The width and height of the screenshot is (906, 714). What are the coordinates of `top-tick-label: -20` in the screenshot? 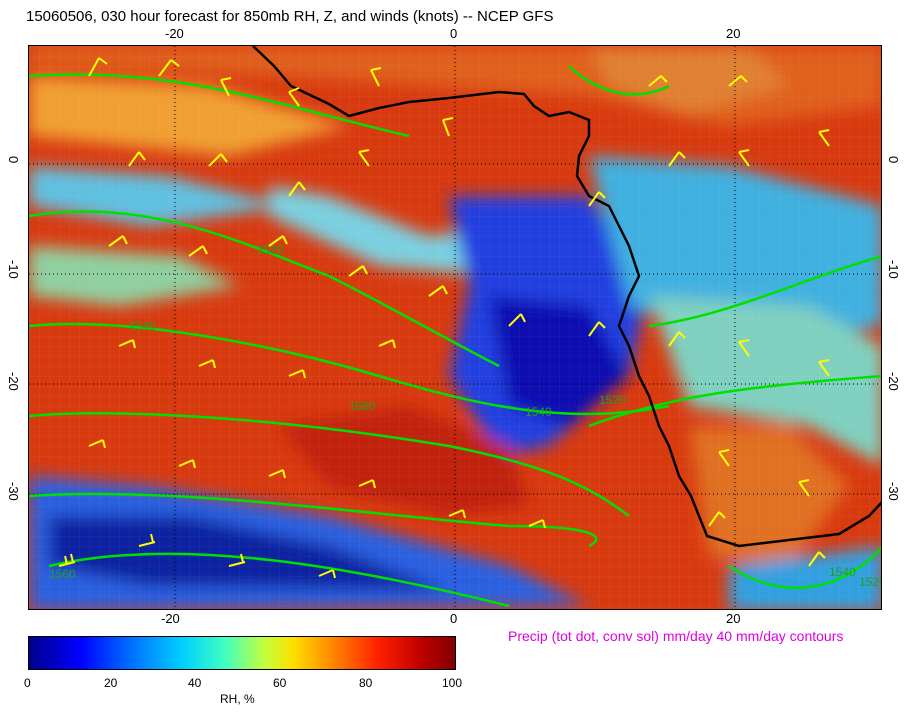 It's located at (174, 33).